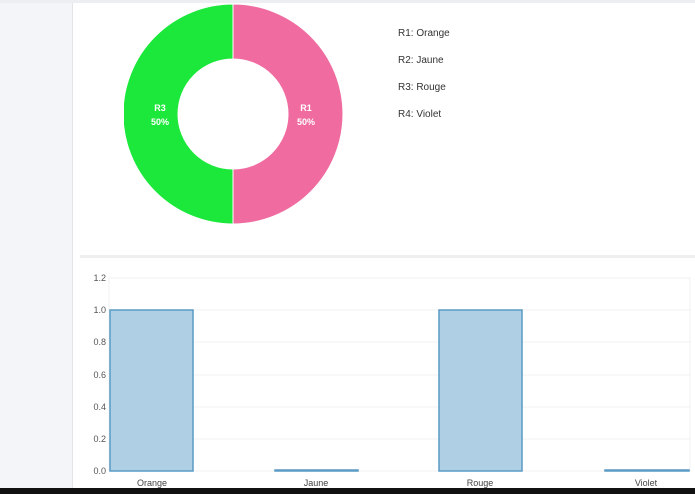  What do you see at coordinates (316, 483) in the screenshot?
I see `x-label-jaune: Jaune` at bounding box center [316, 483].